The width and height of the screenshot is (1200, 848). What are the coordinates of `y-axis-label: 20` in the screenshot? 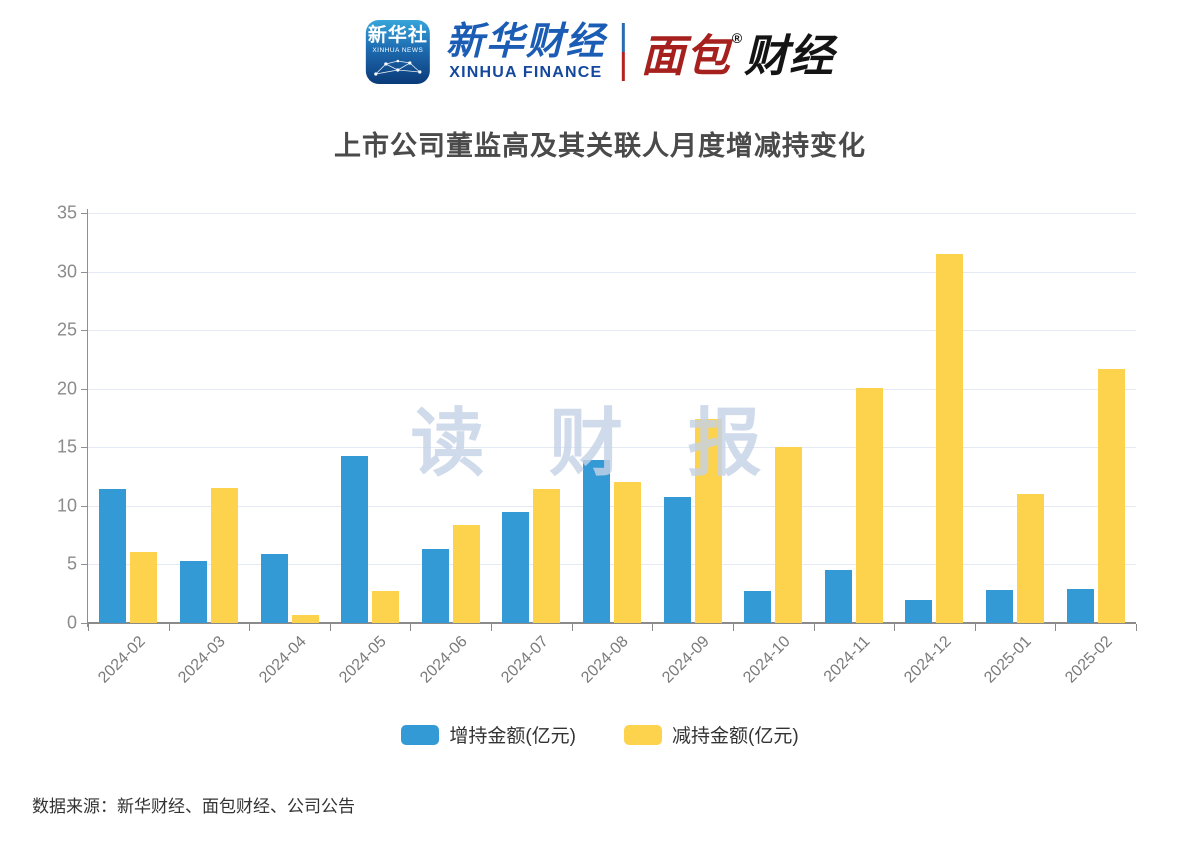 It's located at (66, 388).